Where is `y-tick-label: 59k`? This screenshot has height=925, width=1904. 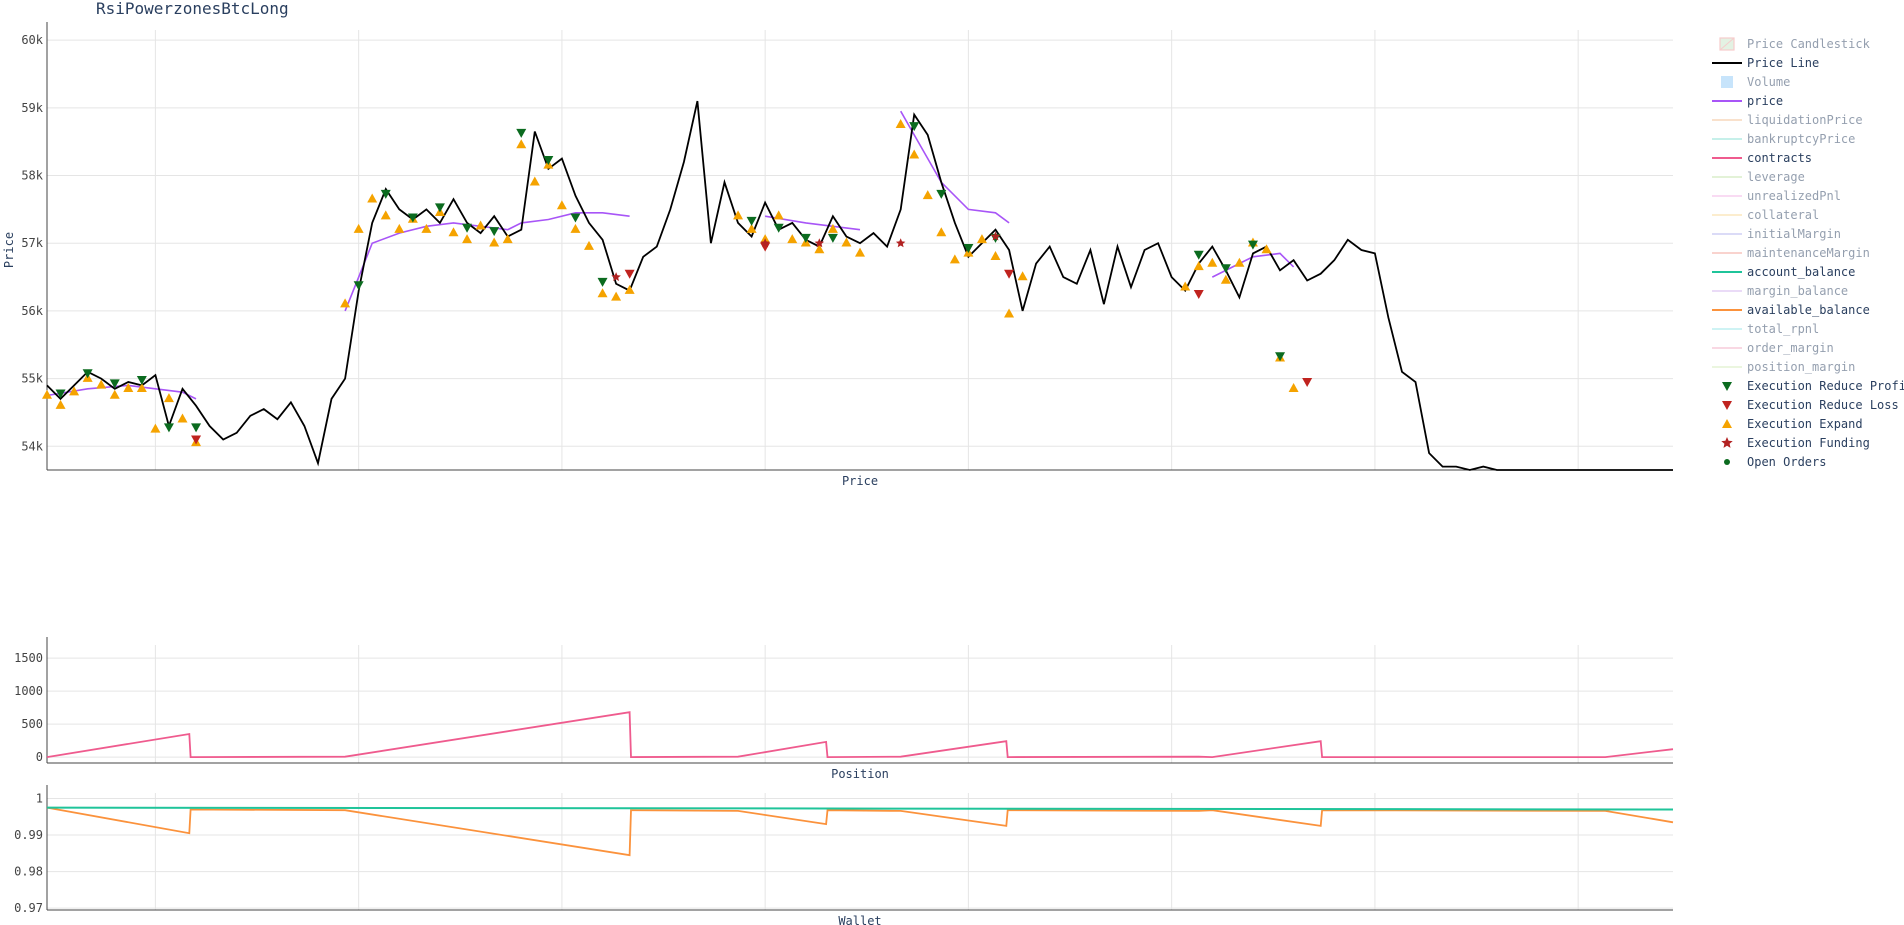 y-tick-label: 59k is located at coordinates (32, 108).